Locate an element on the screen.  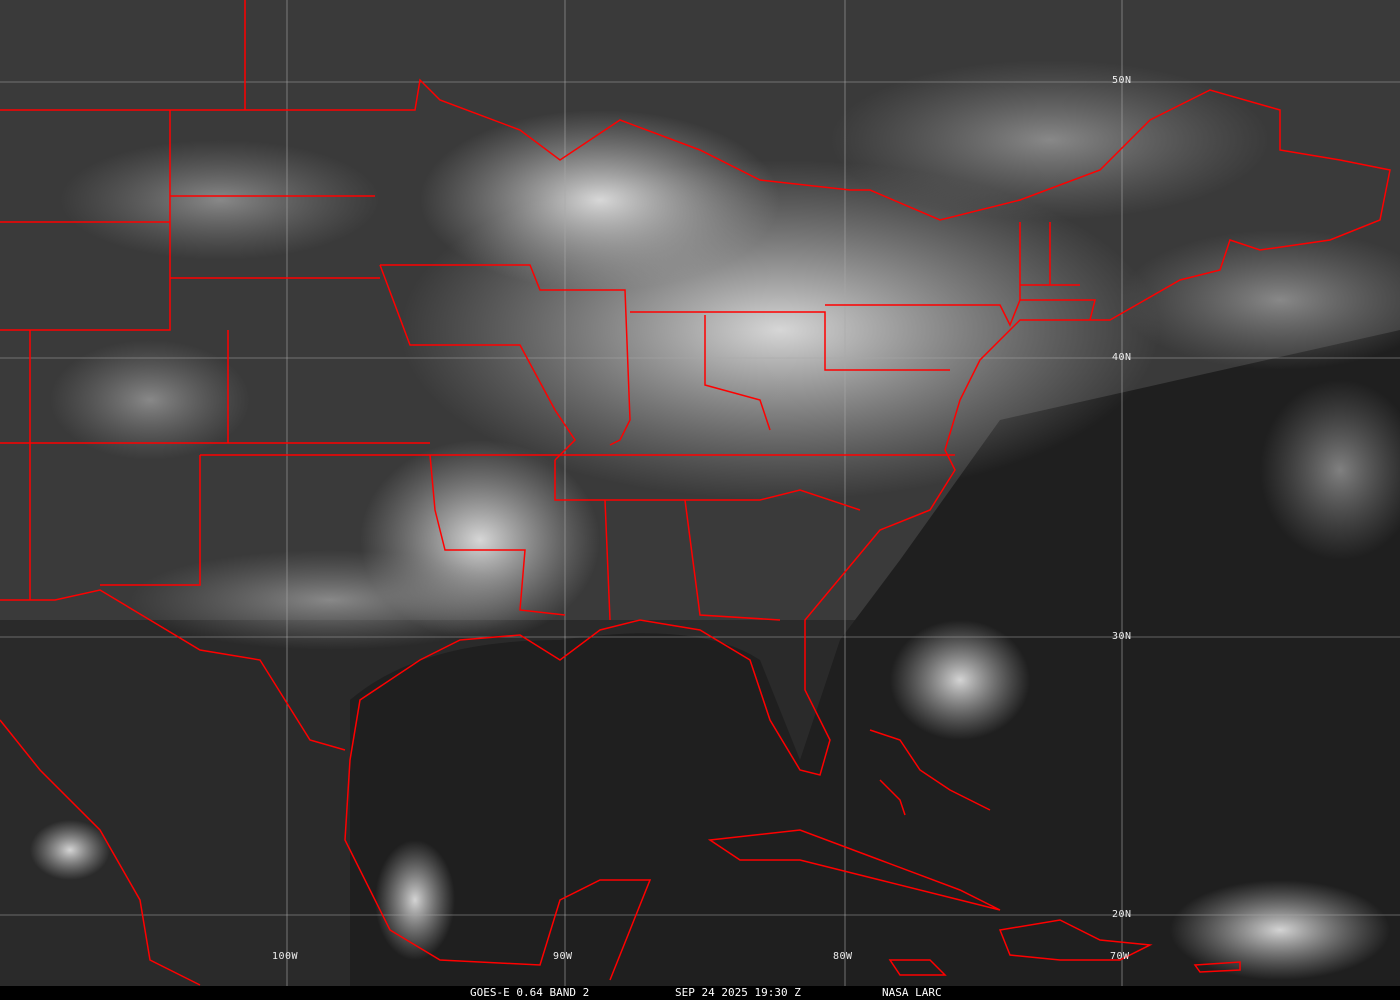
lon-label-100w: 100W is located at coordinates (285, 956).